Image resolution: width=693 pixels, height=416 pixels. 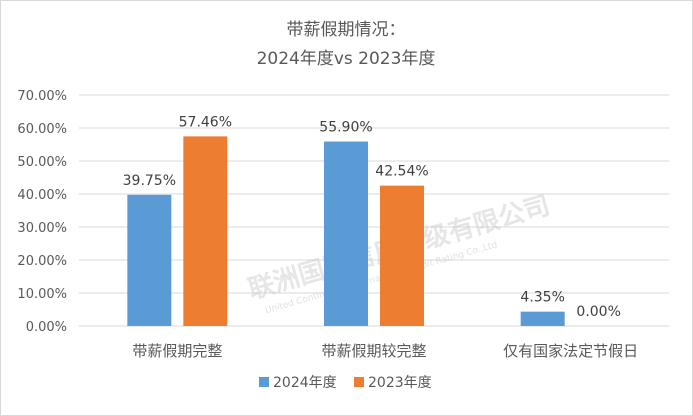 What do you see at coordinates (598, 312) in the screenshot?
I see `data-label: 0.00%` at bounding box center [598, 312].